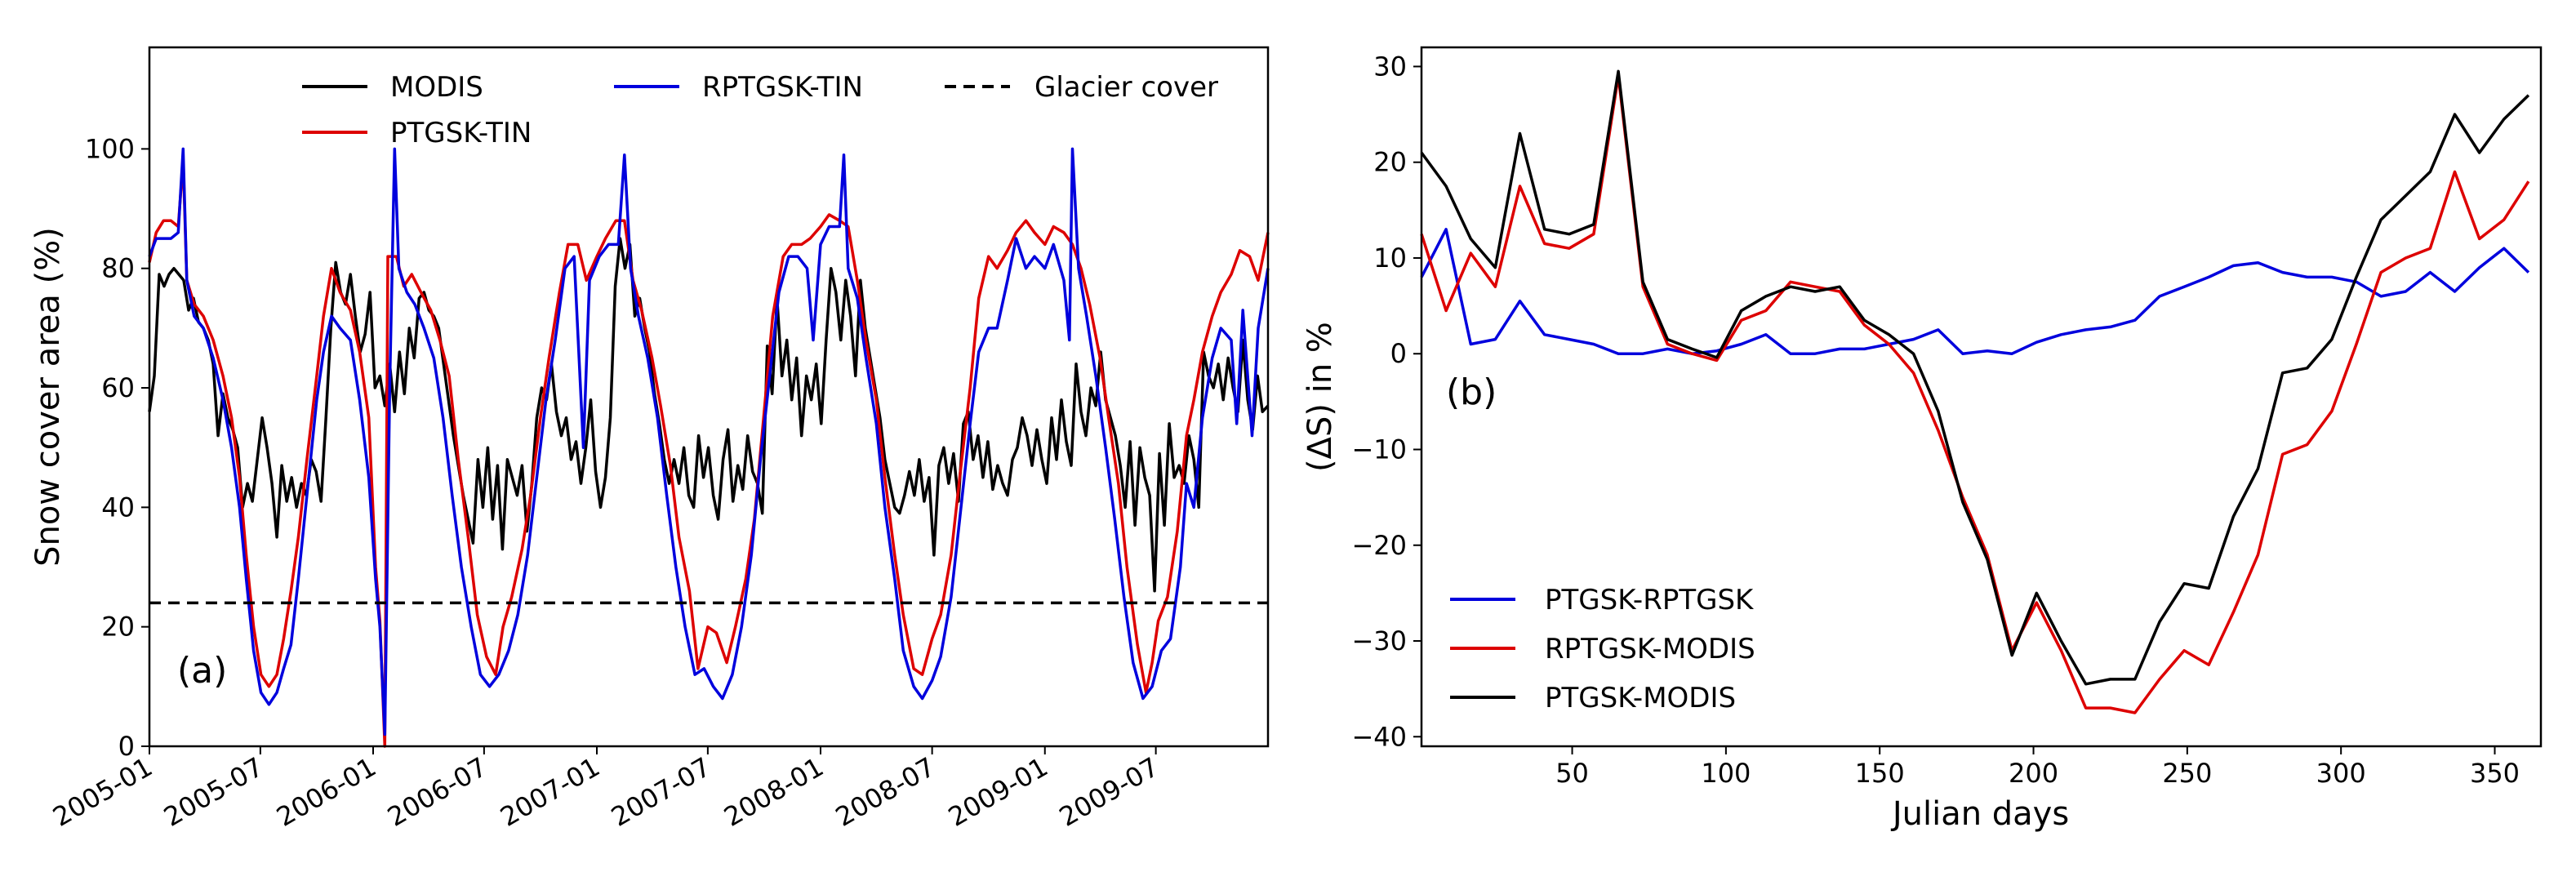 This screenshot has width=2576, height=881. What do you see at coordinates (1640, 698) in the screenshot?
I see `legend-label-ptgsk-modis: PTGSK-MODIS` at bounding box center [1640, 698].